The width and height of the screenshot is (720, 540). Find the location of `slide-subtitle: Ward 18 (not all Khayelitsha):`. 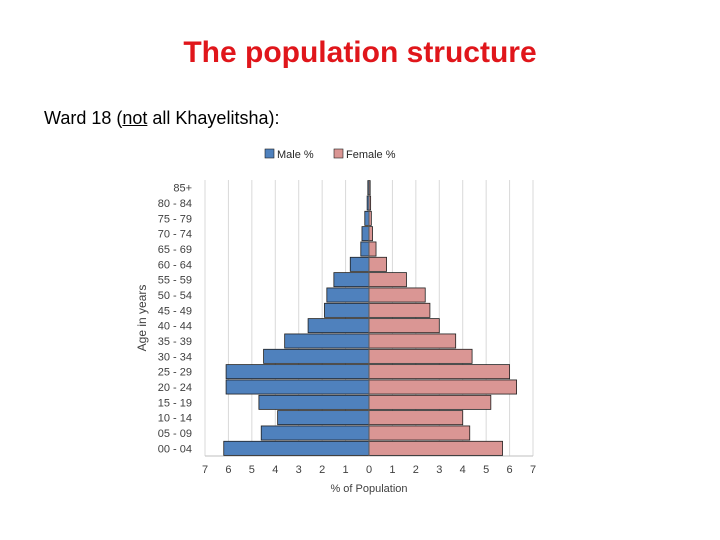

slide-subtitle: Ward 18 (not all Khayelitsha): is located at coordinates (161, 118).